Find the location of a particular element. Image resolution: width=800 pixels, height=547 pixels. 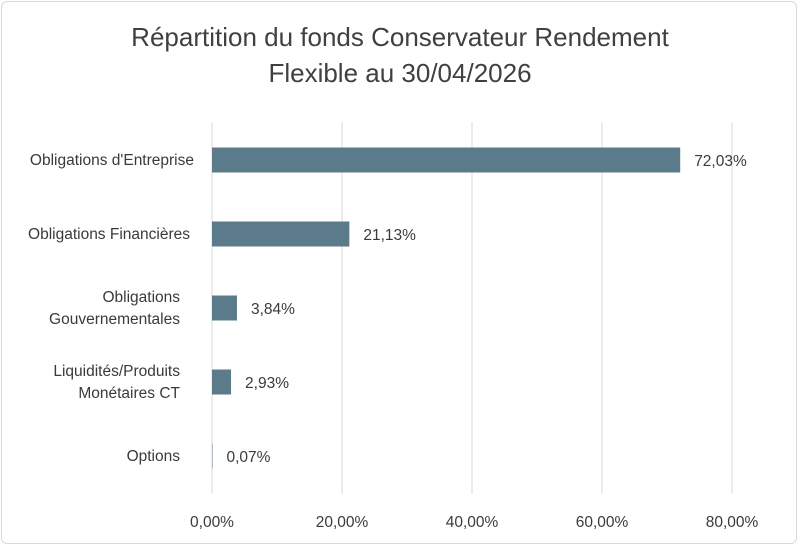

data-label: 72,03% is located at coordinates (720, 161).